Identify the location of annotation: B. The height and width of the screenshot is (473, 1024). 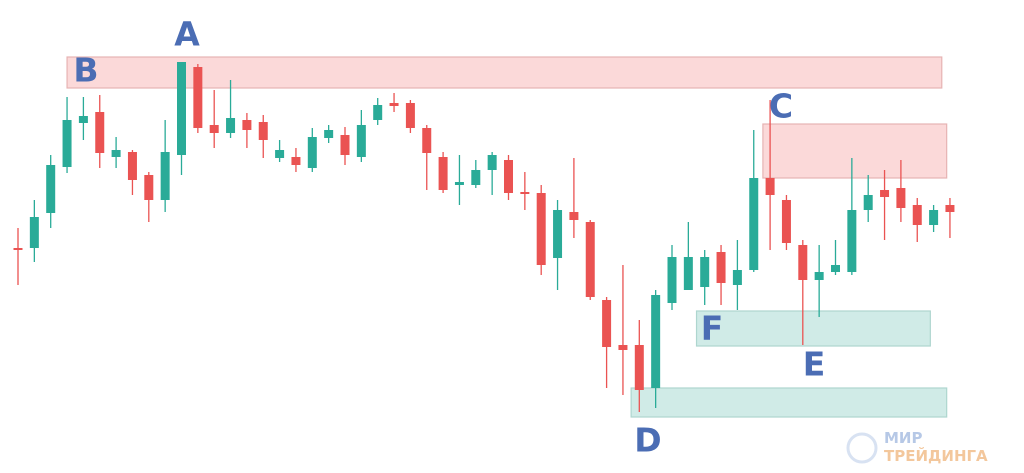
(85, 70).